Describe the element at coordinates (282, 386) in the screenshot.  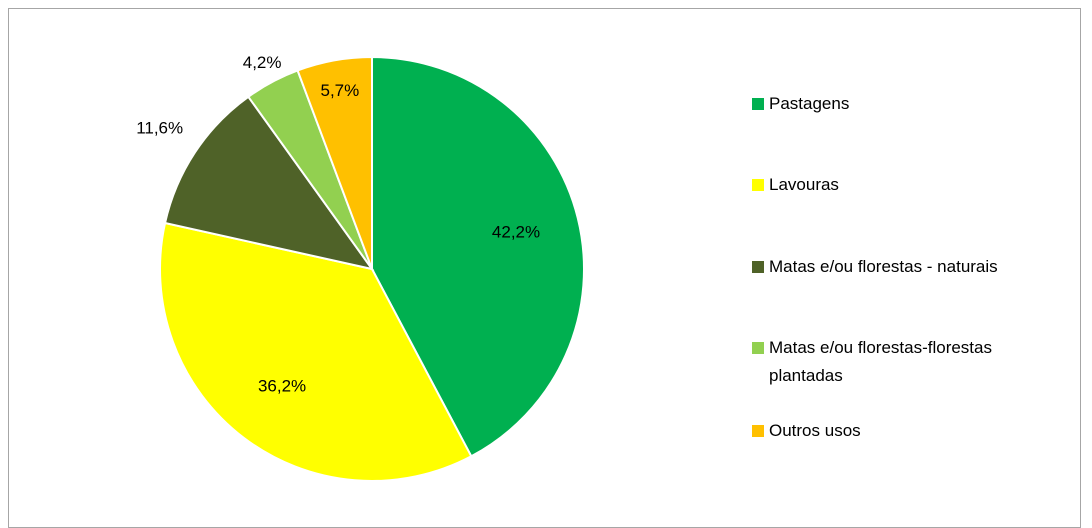
I see `data-label: 36,2%` at that location.